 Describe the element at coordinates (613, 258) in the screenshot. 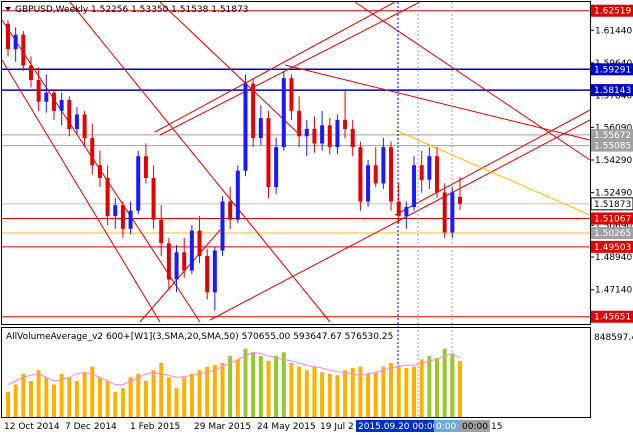

I see `price-tick-label: 1.48940` at that location.